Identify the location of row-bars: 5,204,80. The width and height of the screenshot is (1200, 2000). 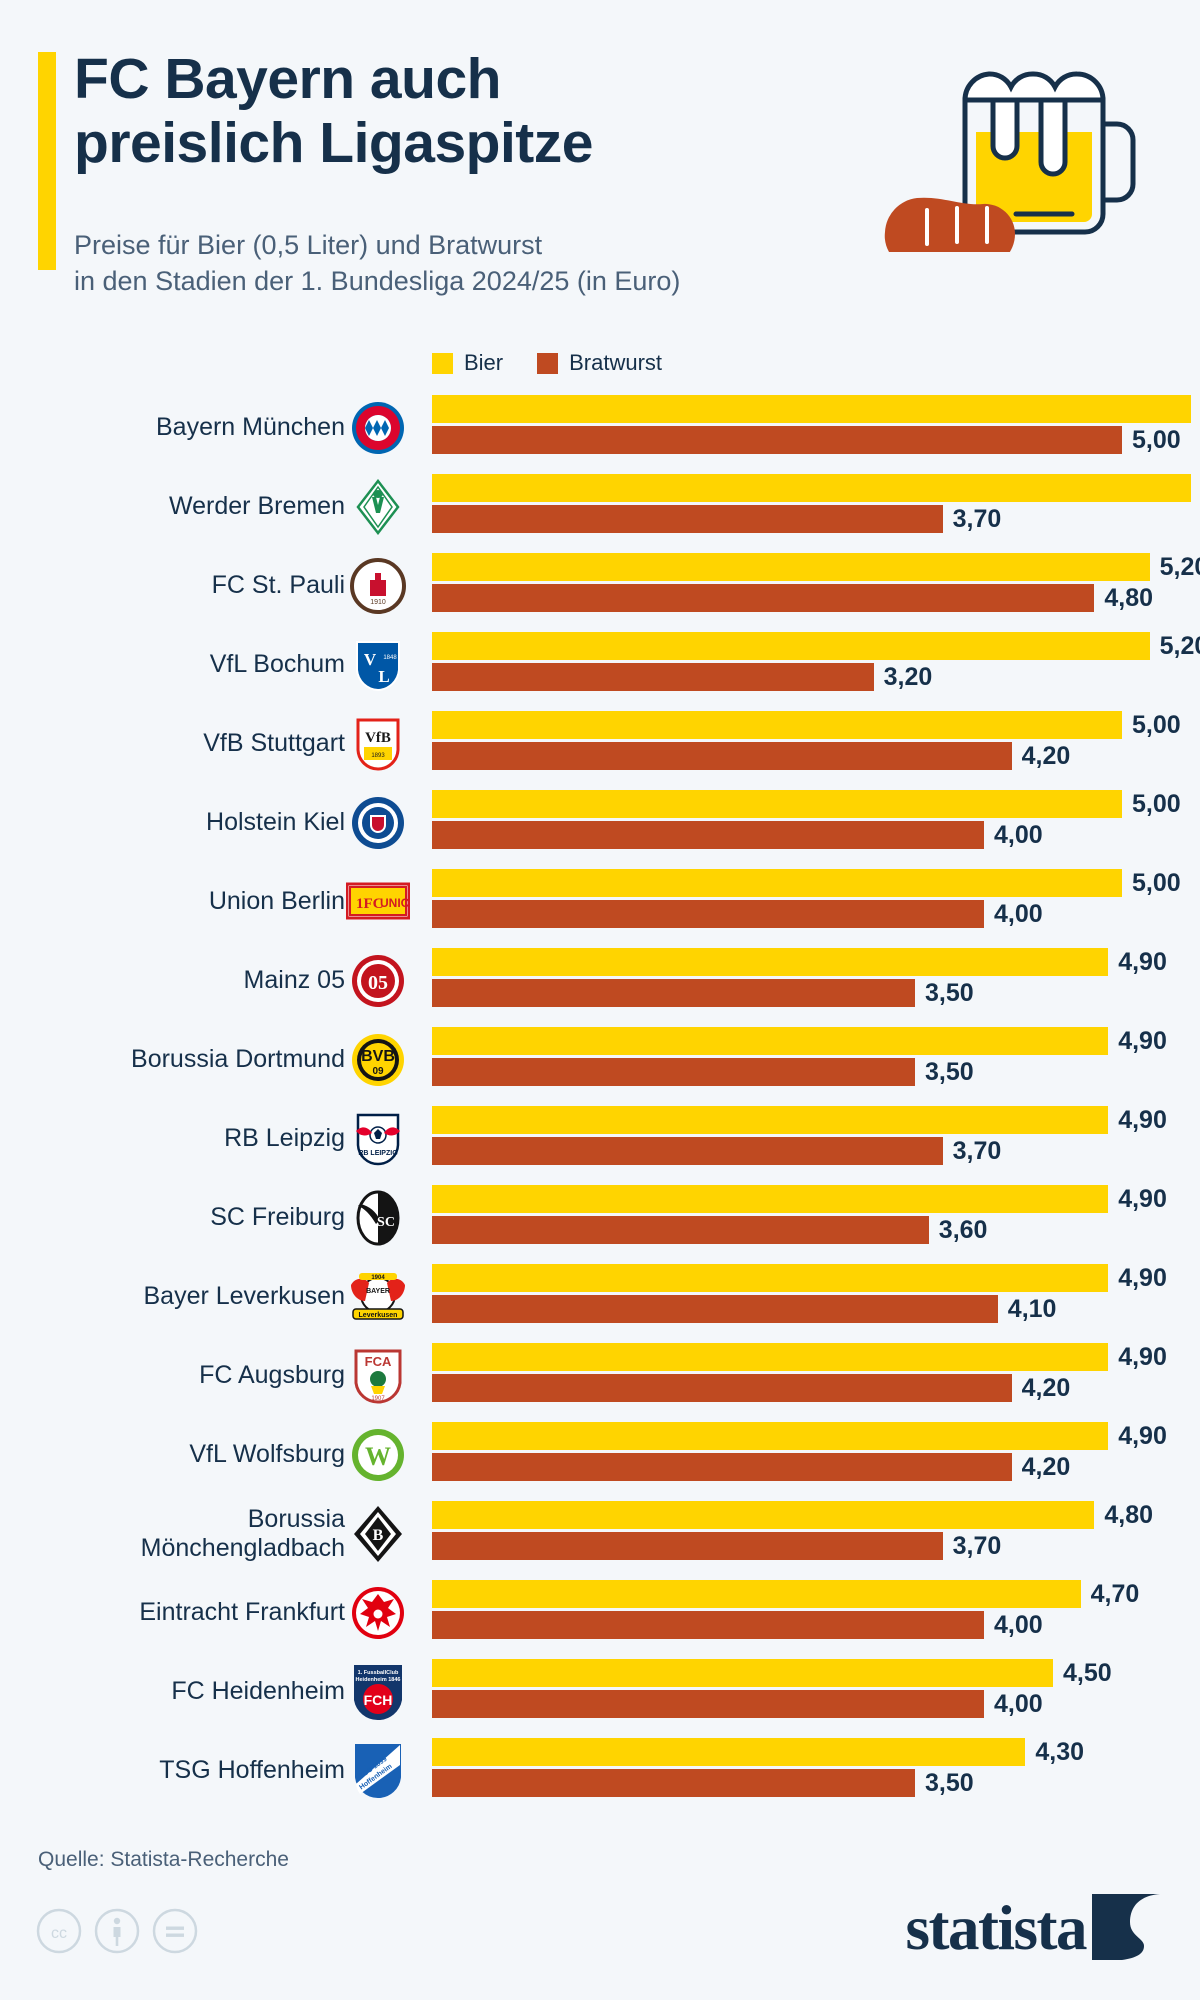
(816, 585).